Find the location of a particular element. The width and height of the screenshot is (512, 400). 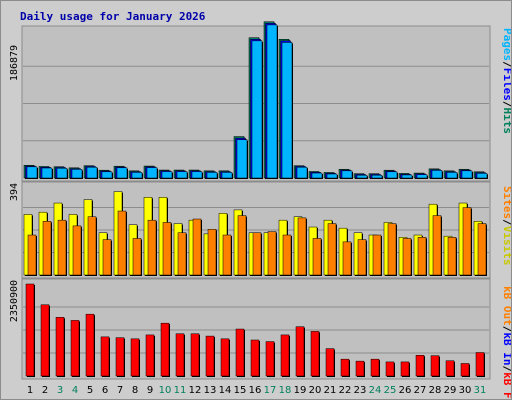

legend-sep-2: / is located at coordinates (506, 104).